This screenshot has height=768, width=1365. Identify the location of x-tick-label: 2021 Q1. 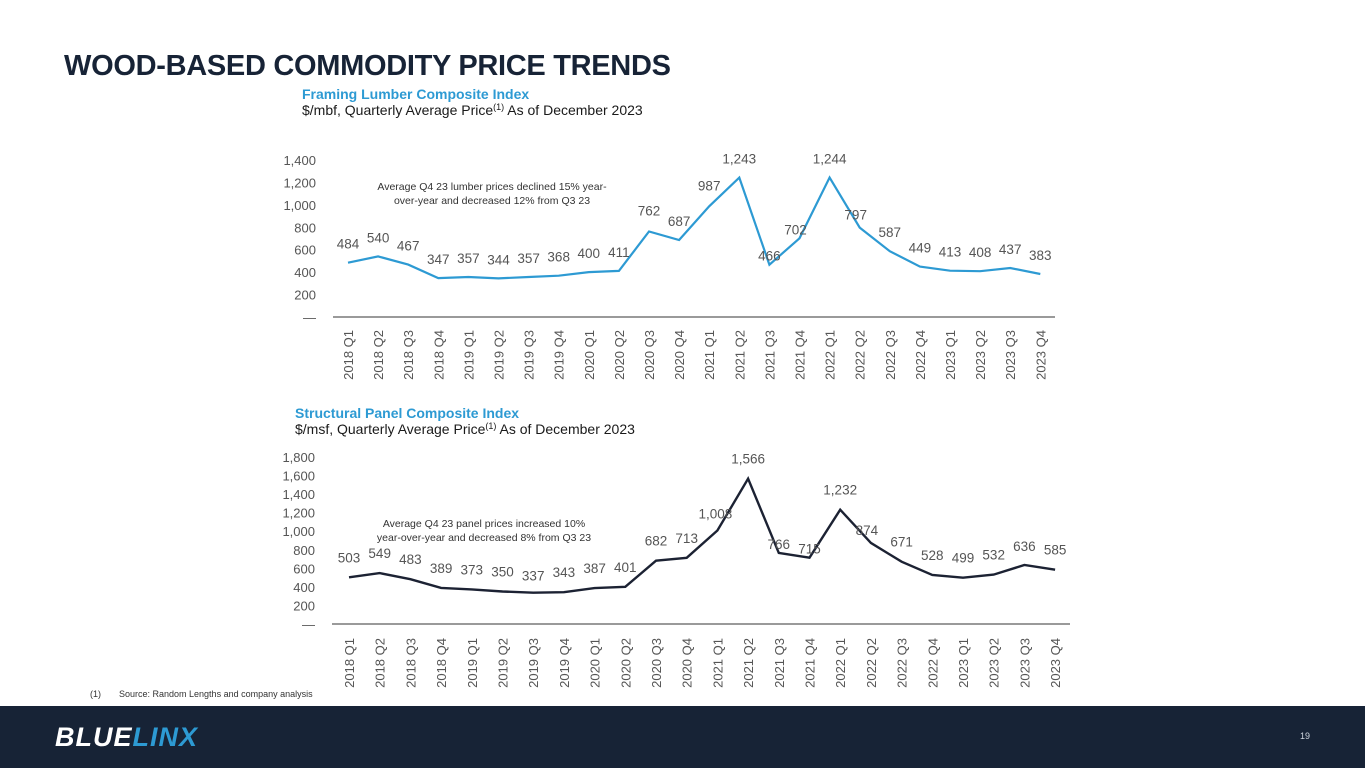
(709, 355).